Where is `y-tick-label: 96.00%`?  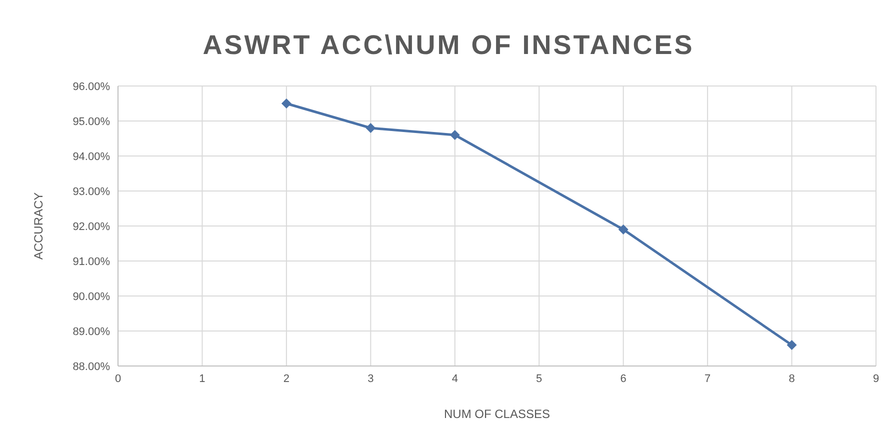
y-tick-label: 96.00% is located at coordinates (91, 86).